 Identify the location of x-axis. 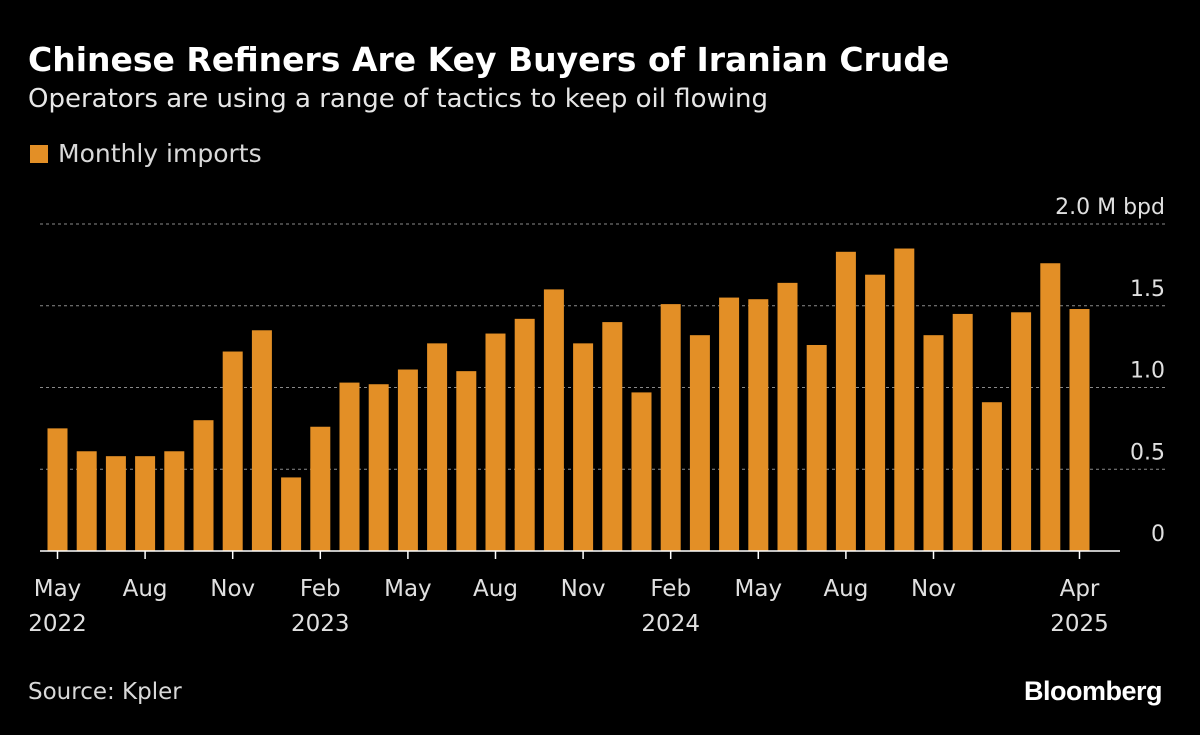
(580, 554).